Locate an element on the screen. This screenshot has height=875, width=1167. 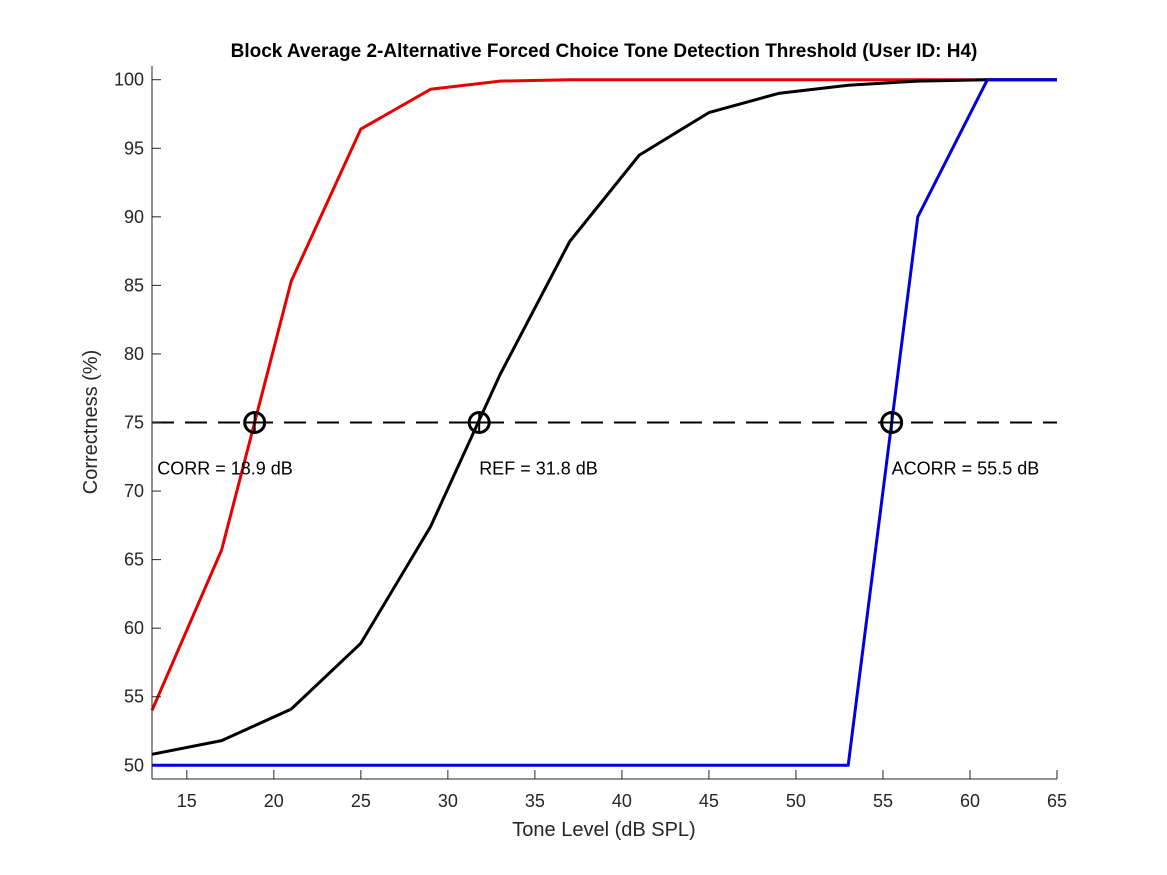
x-tick-label-20: 20 is located at coordinates (274, 801).